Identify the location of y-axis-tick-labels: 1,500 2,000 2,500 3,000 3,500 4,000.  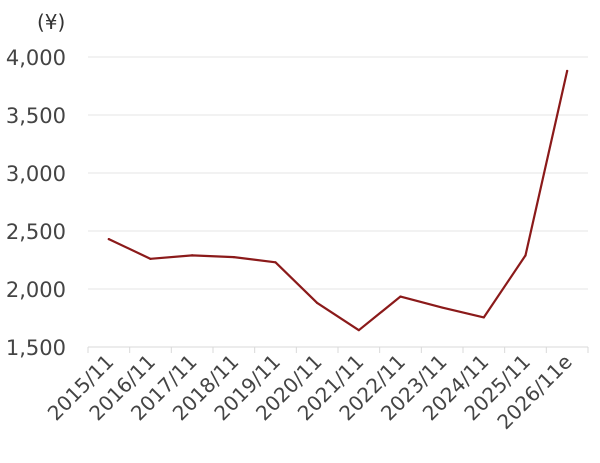
(36, 203).